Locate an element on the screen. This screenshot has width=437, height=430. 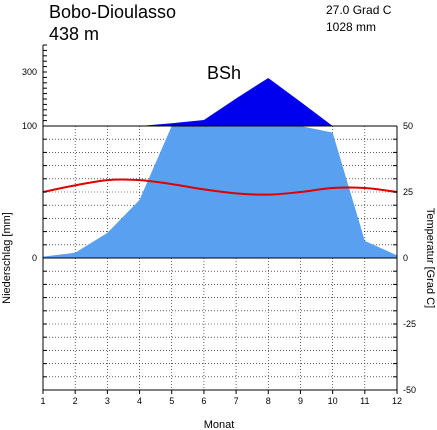
station-name: Bobo-Dioulasso is located at coordinates (112, 12).